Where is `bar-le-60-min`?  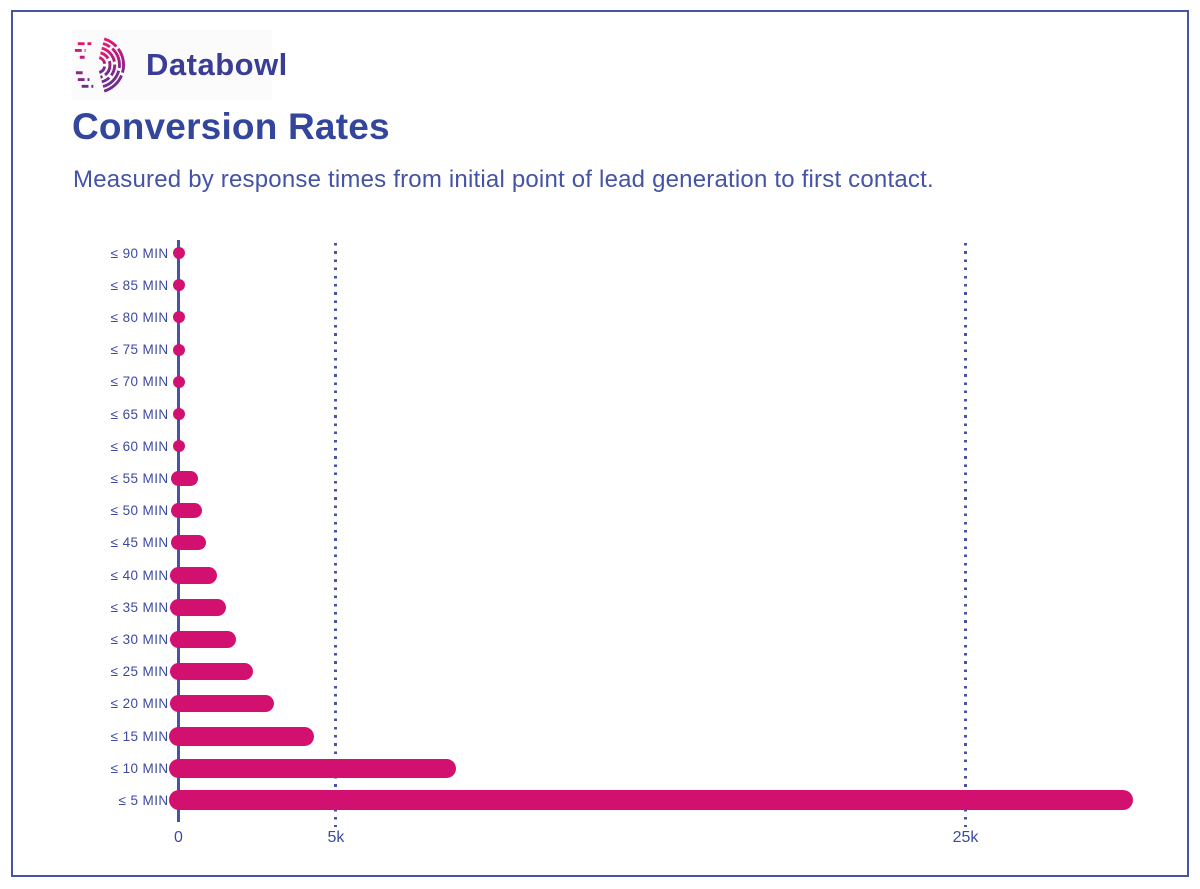
bar-le-60-min is located at coordinates (178, 446).